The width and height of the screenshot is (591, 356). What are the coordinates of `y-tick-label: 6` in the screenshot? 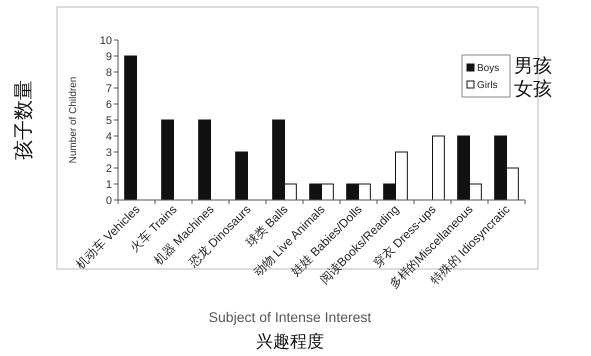 It's located at (109, 105).